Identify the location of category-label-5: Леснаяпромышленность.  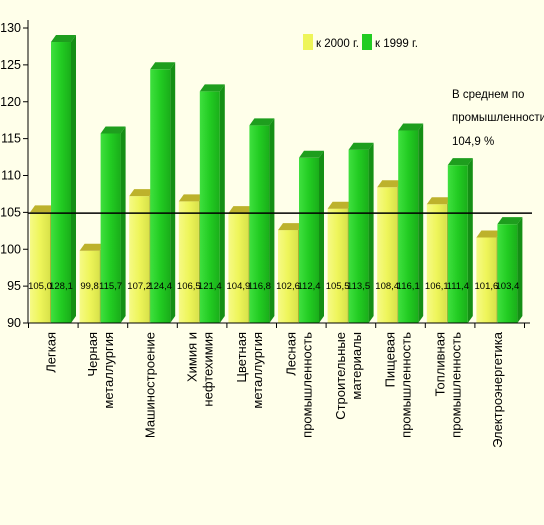
(299, 385).